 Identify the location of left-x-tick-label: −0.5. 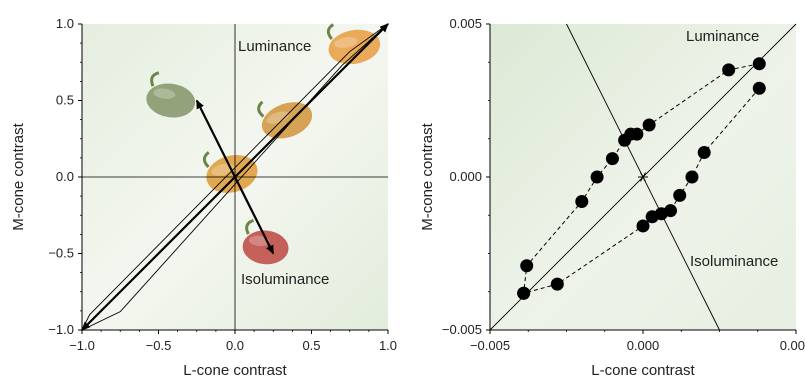
(159, 345).